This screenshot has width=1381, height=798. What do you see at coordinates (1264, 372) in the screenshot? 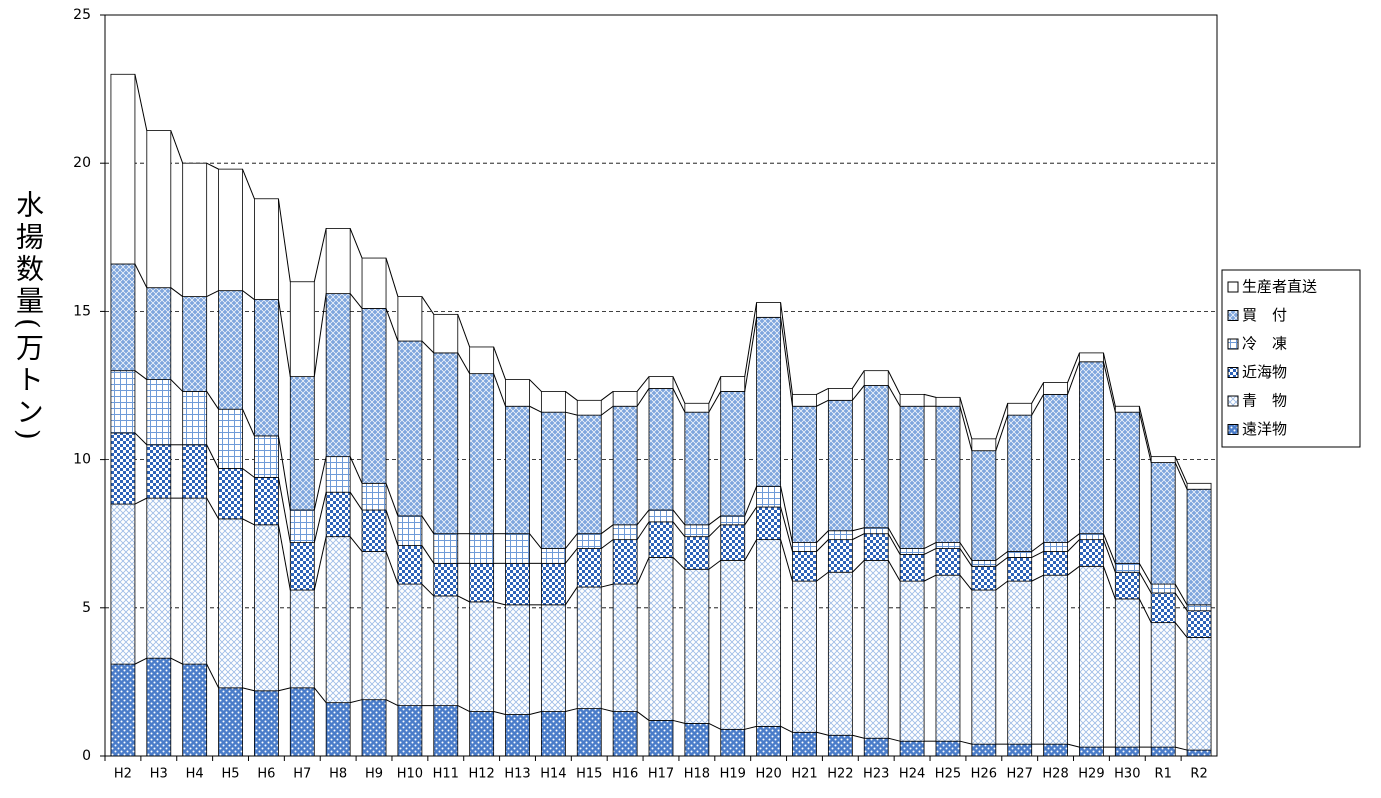
I see `legend-label: 近海物` at bounding box center [1264, 372].